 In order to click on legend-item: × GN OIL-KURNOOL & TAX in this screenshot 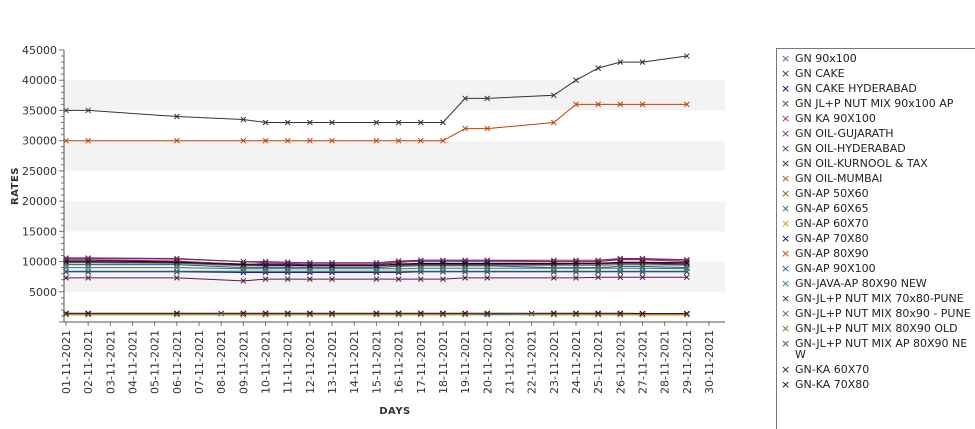, I will do `click(876, 163)`.